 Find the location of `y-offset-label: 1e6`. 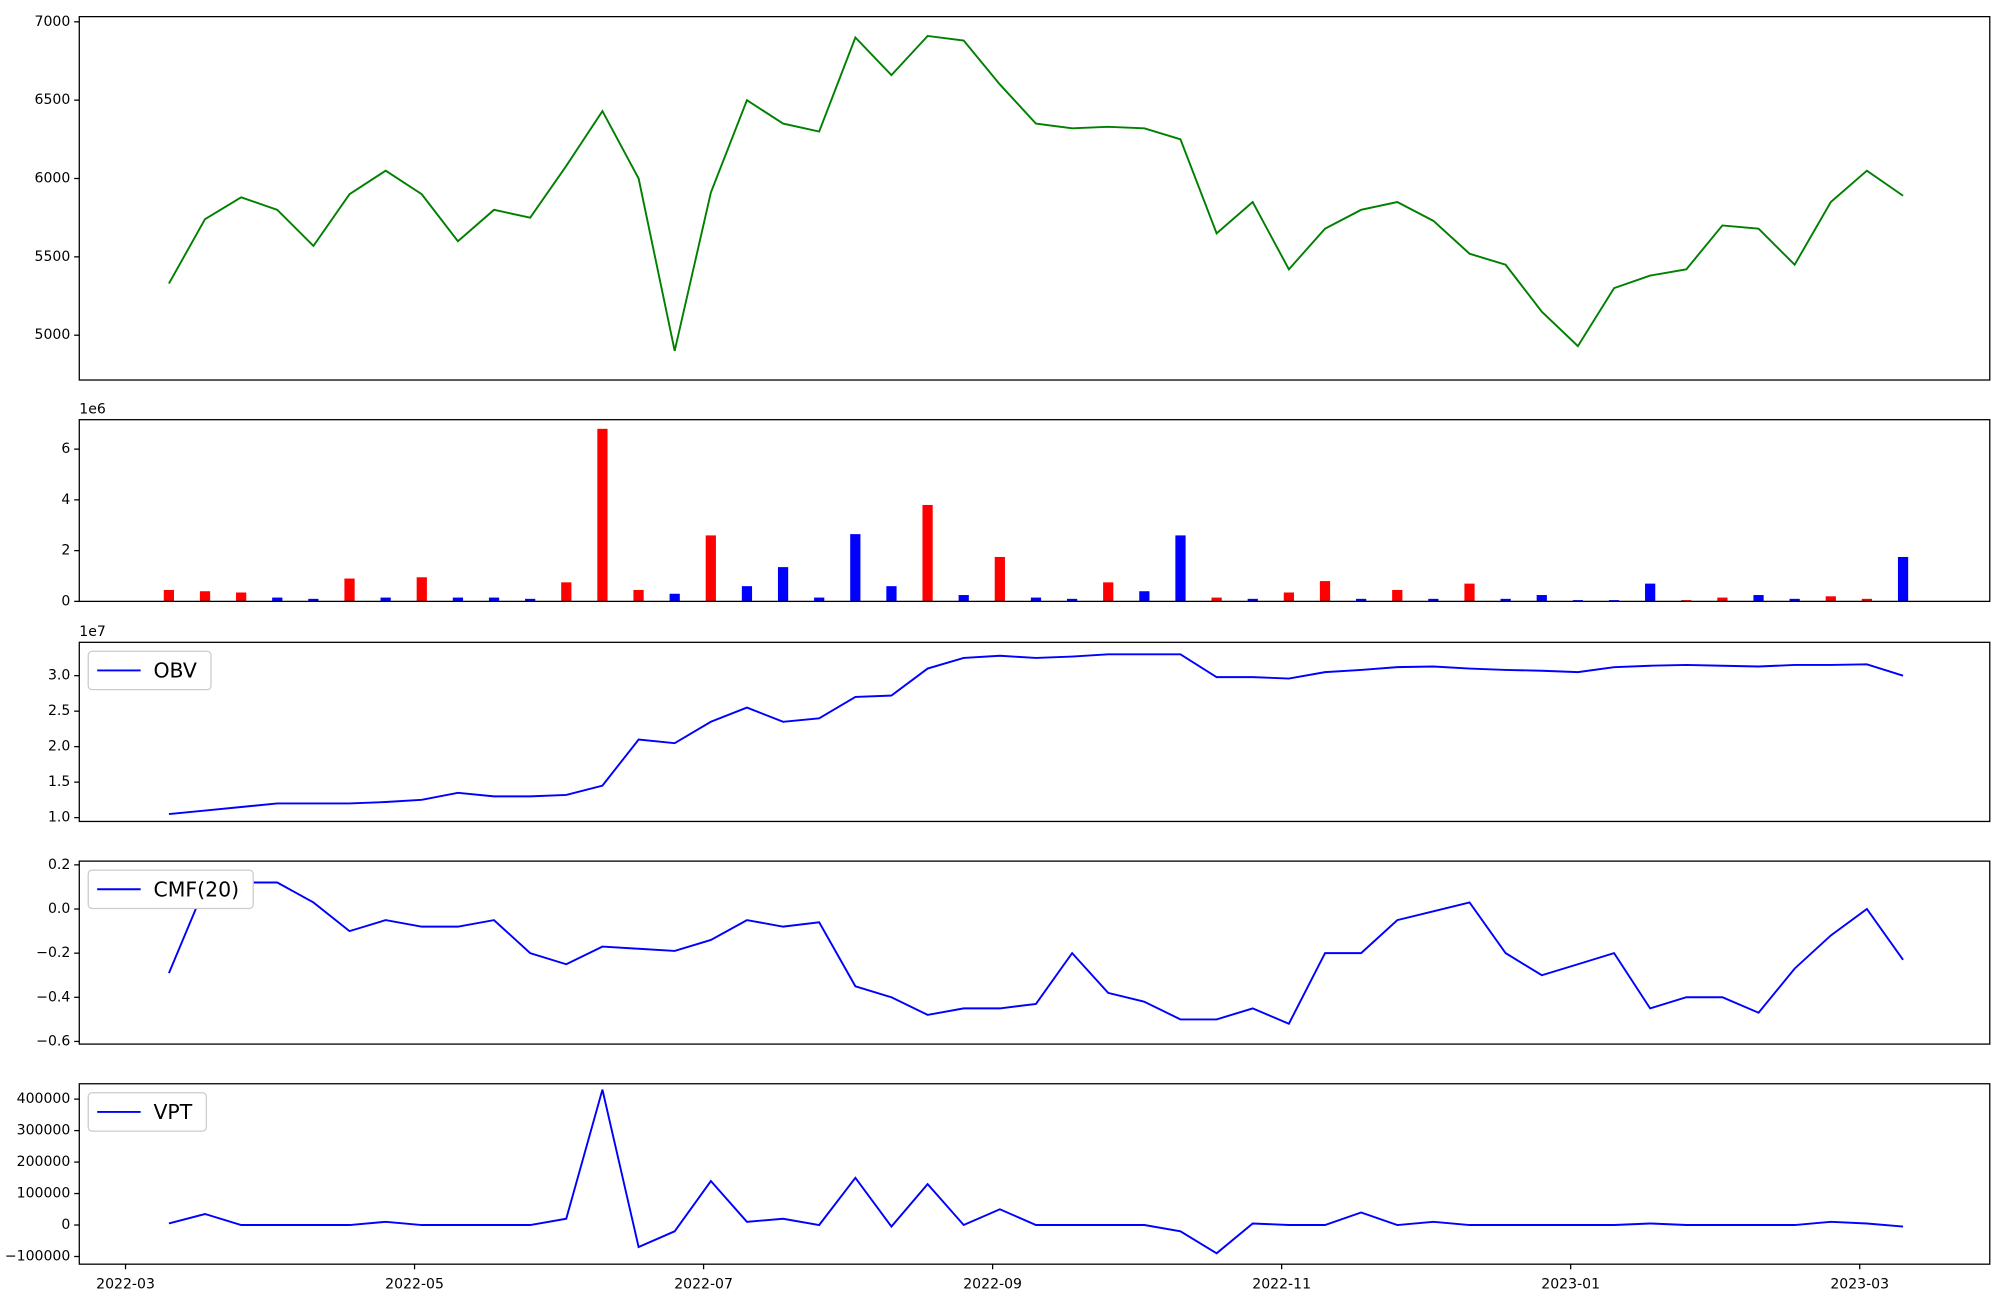

y-offset-label: 1e6 is located at coordinates (92, 409).